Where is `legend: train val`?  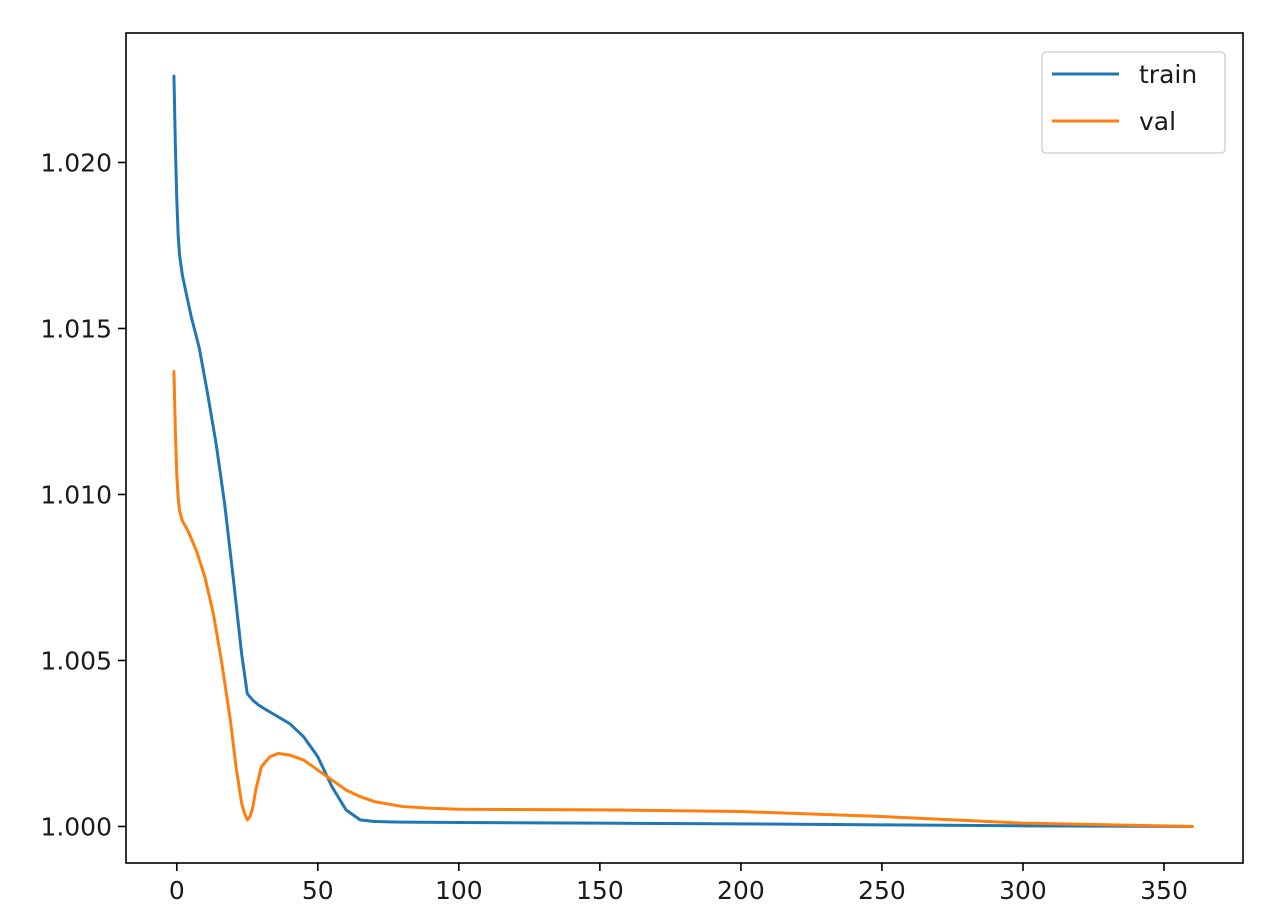
legend: train val is located at coordinates (1133, 102).